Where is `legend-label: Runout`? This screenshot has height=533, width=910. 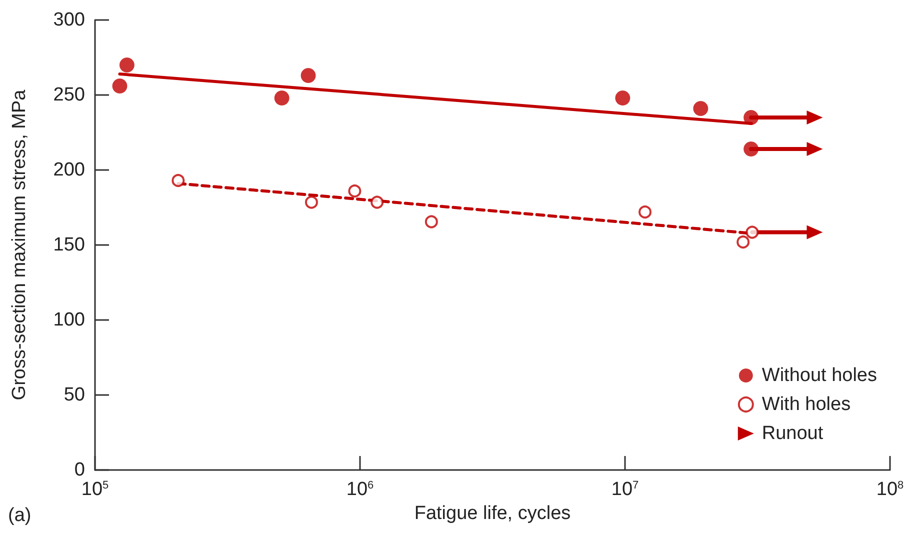 legend-label: Runout is located at coordinates (793, 433).